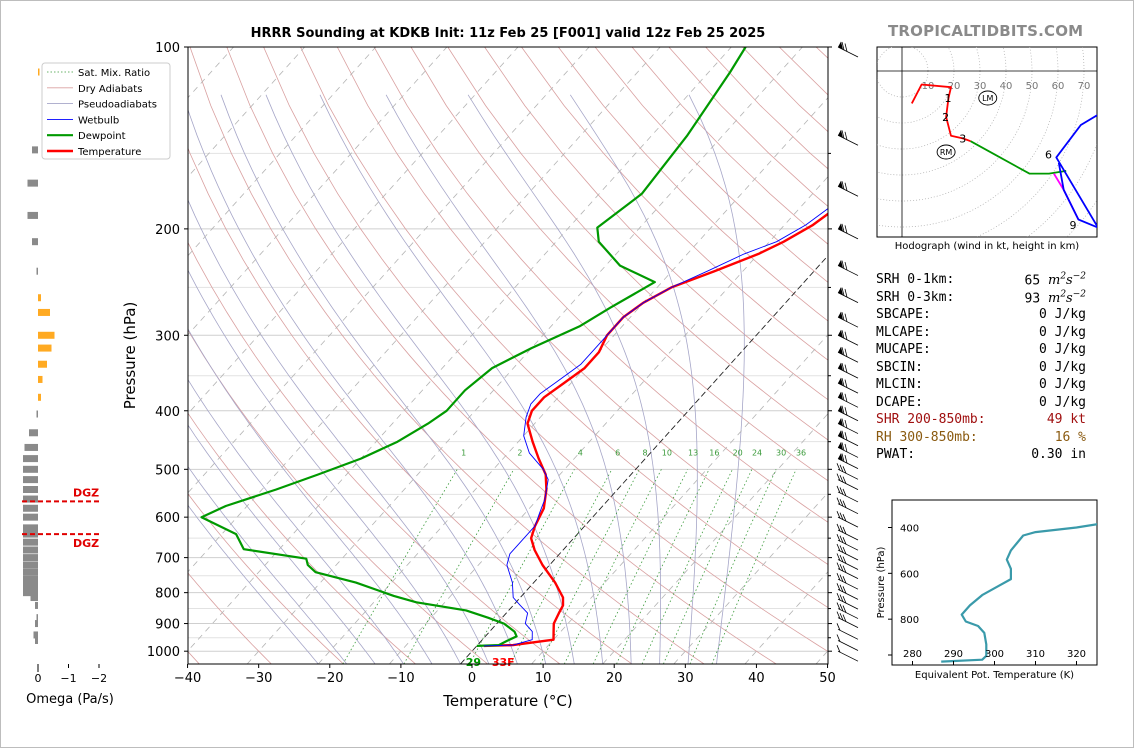  I want to click on parameter-row: PWAT: 0.30 in, so click(986, 456).